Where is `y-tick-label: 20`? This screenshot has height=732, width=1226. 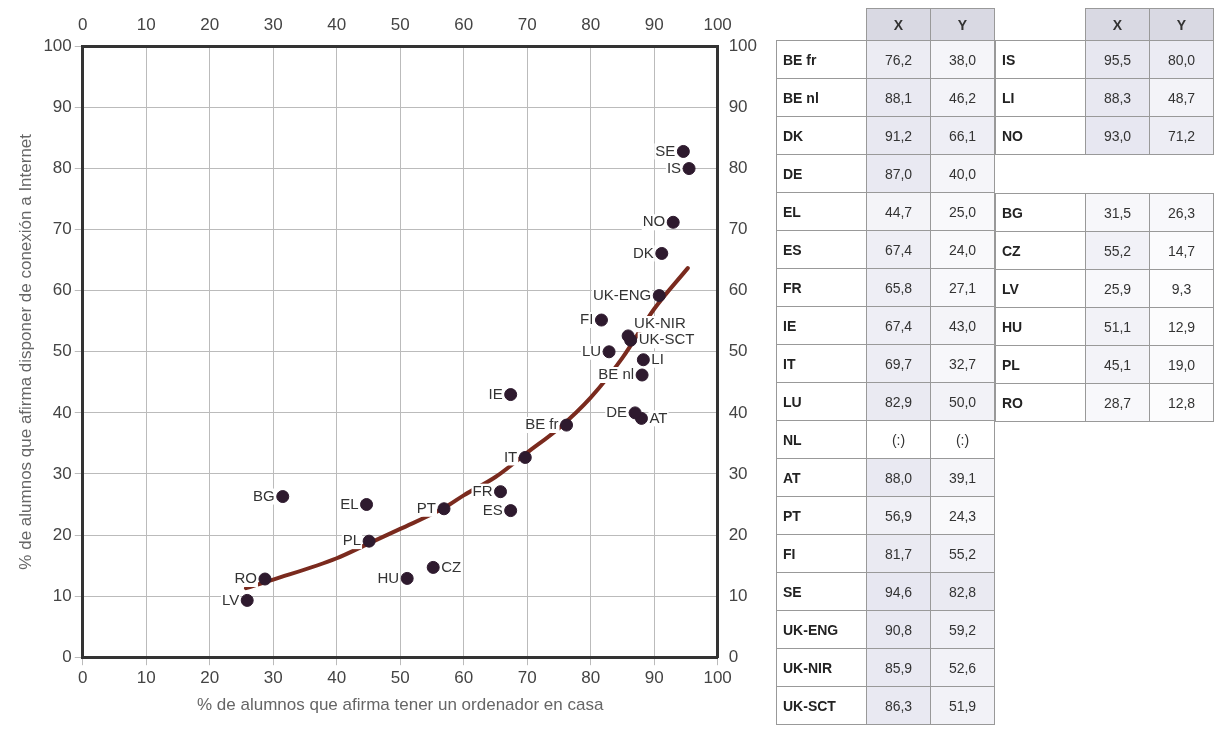
y-tick-label: 20 is located at coordinates (62, 534).